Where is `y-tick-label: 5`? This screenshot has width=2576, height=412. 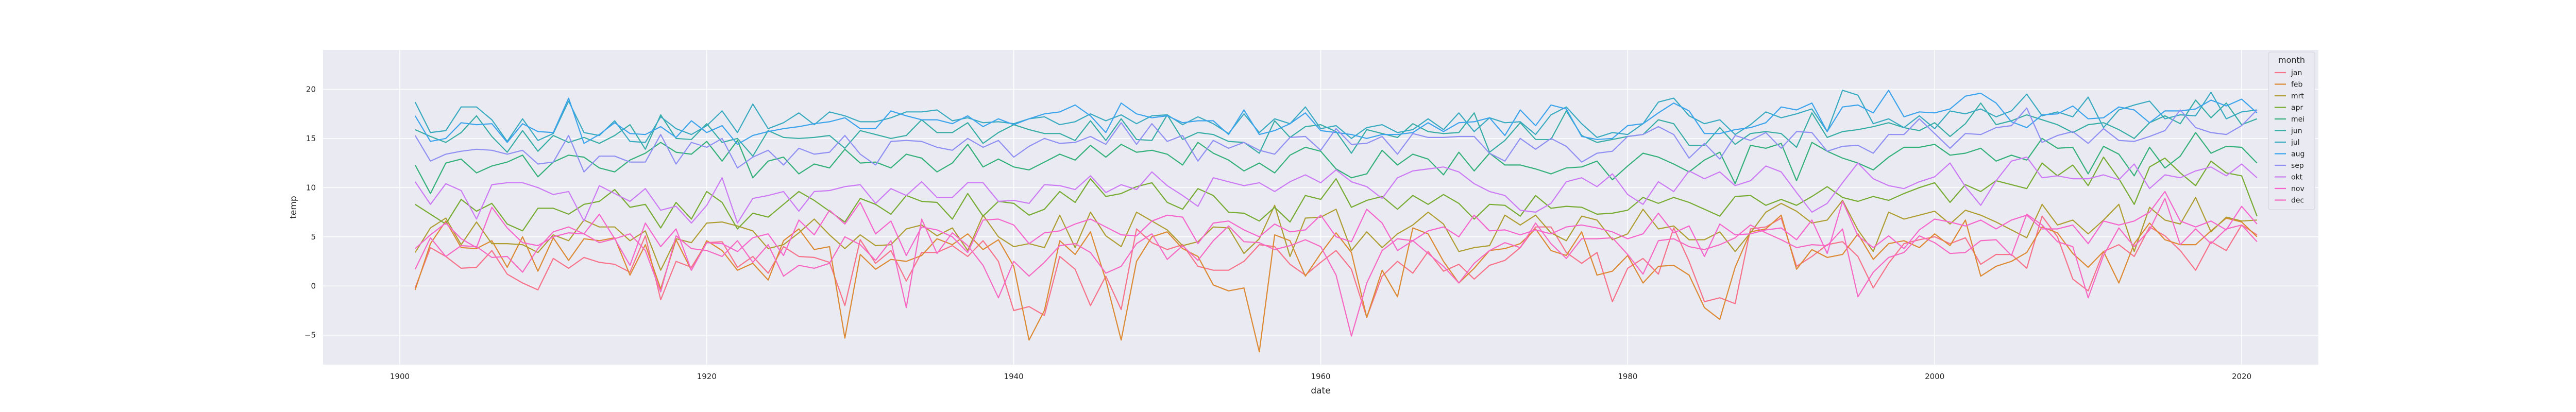
y-tick-label: 5 is located at coordinates (313, 237).